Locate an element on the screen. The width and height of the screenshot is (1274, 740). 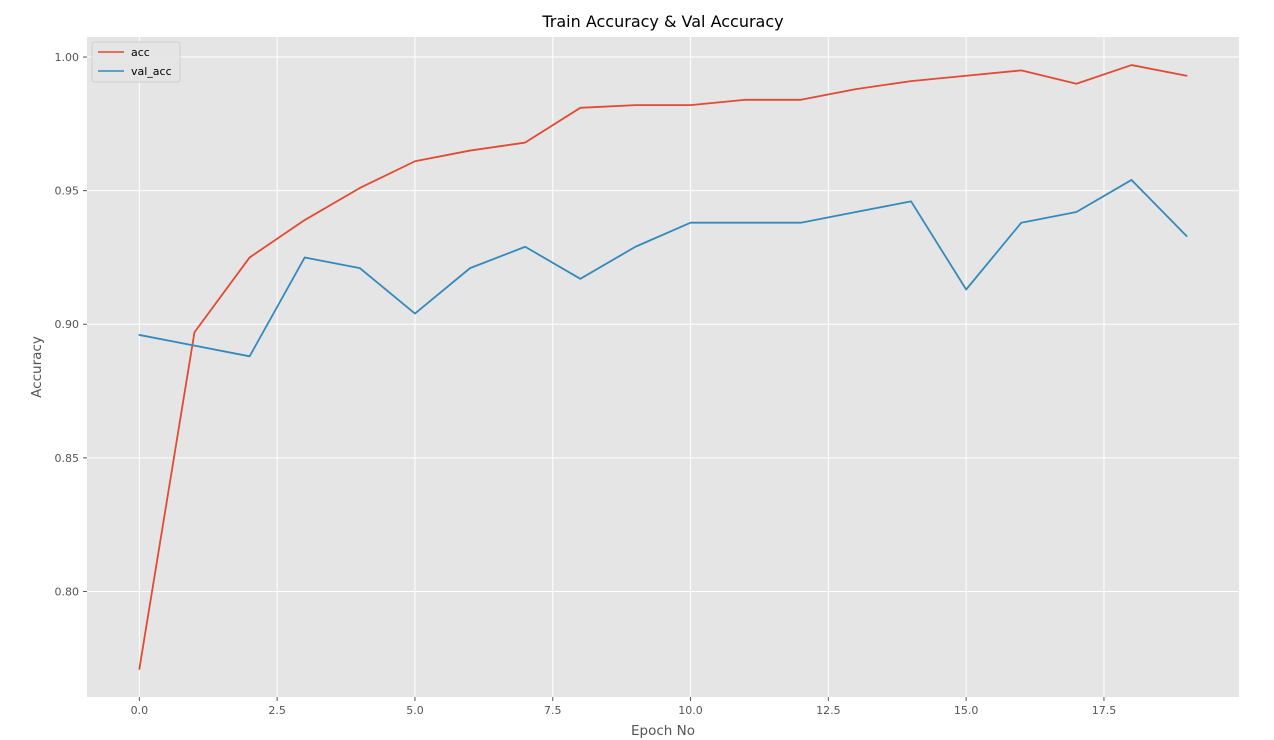
legend-label-val-acc: val_acc is located at coordinates (151, 71).